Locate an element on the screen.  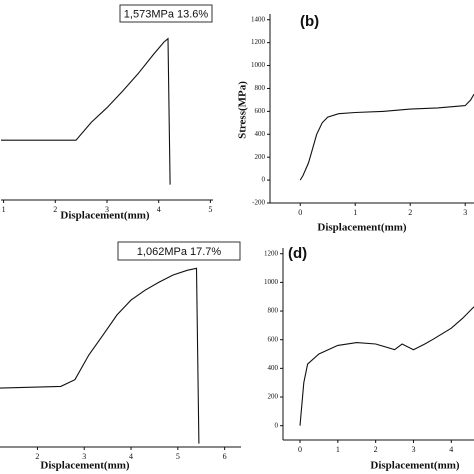
annotation: 1,062MPa 17.7% is located at coordinates (179, 252).